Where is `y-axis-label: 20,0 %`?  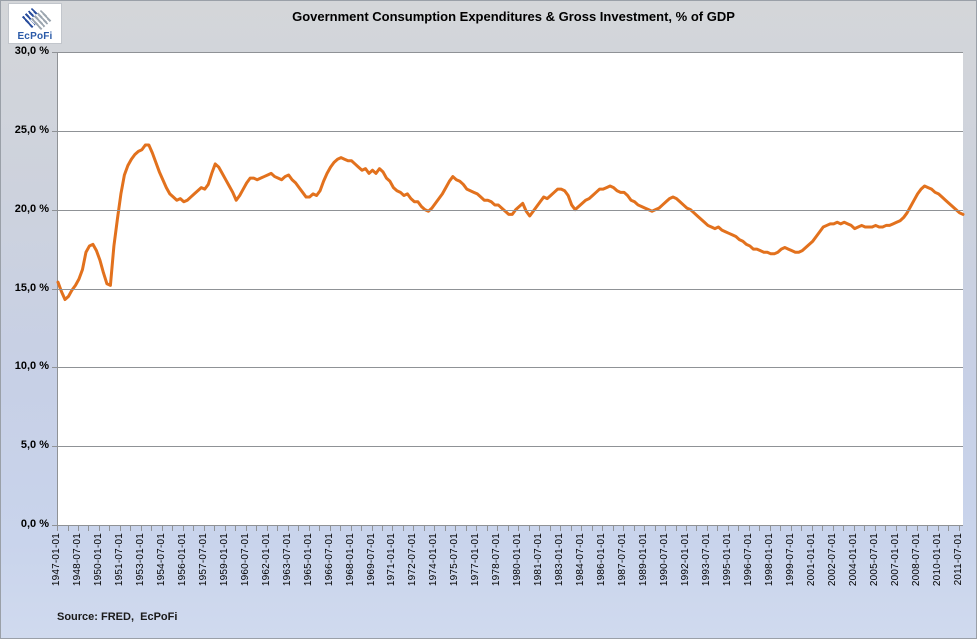 y-axis-label: 20,0 % is located at coordinates (31, 209).